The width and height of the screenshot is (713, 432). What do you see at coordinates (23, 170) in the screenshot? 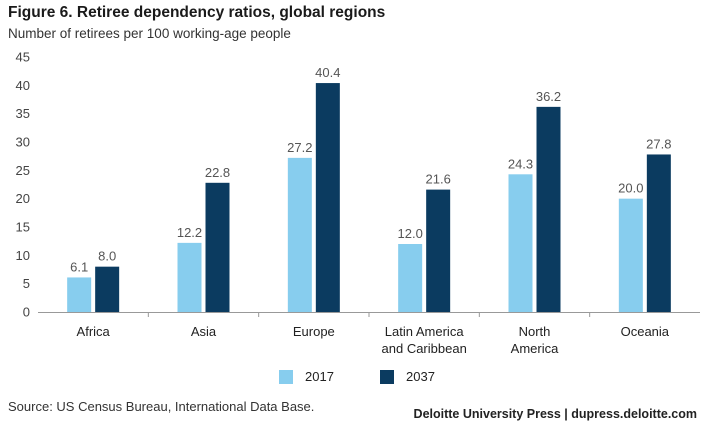
I see `y-tick-label-25: 25` at bounding box center [23, 170].